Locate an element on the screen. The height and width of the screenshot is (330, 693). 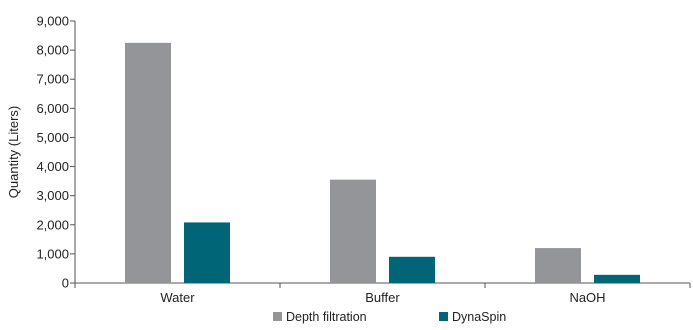
y-tick-label: 9,000 is located at coordinates (52, 21).